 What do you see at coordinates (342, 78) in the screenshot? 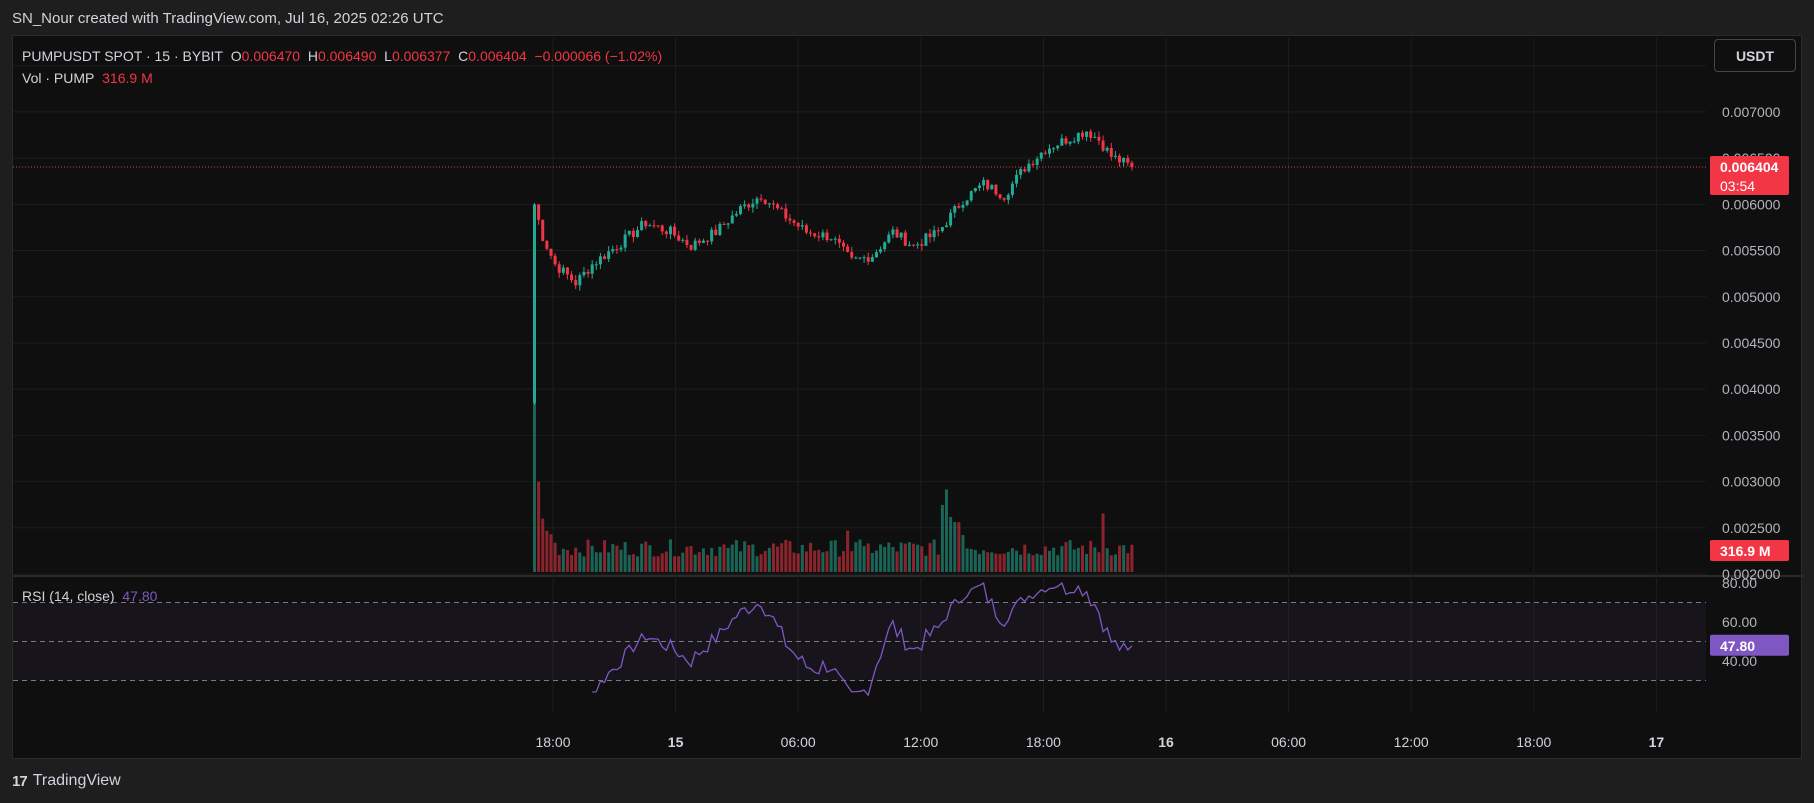
I see `volume-legend: Vol · PUMP 316.9 M` at bounding box center [342, 78].